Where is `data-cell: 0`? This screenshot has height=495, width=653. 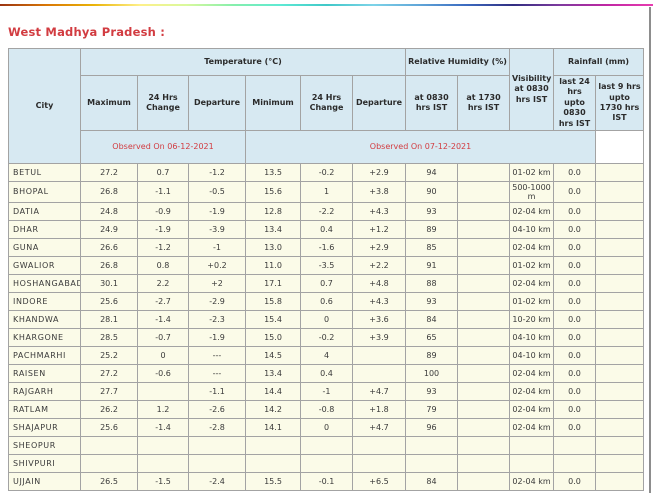 data-cell: 0 is located at coordinates (326, 427).